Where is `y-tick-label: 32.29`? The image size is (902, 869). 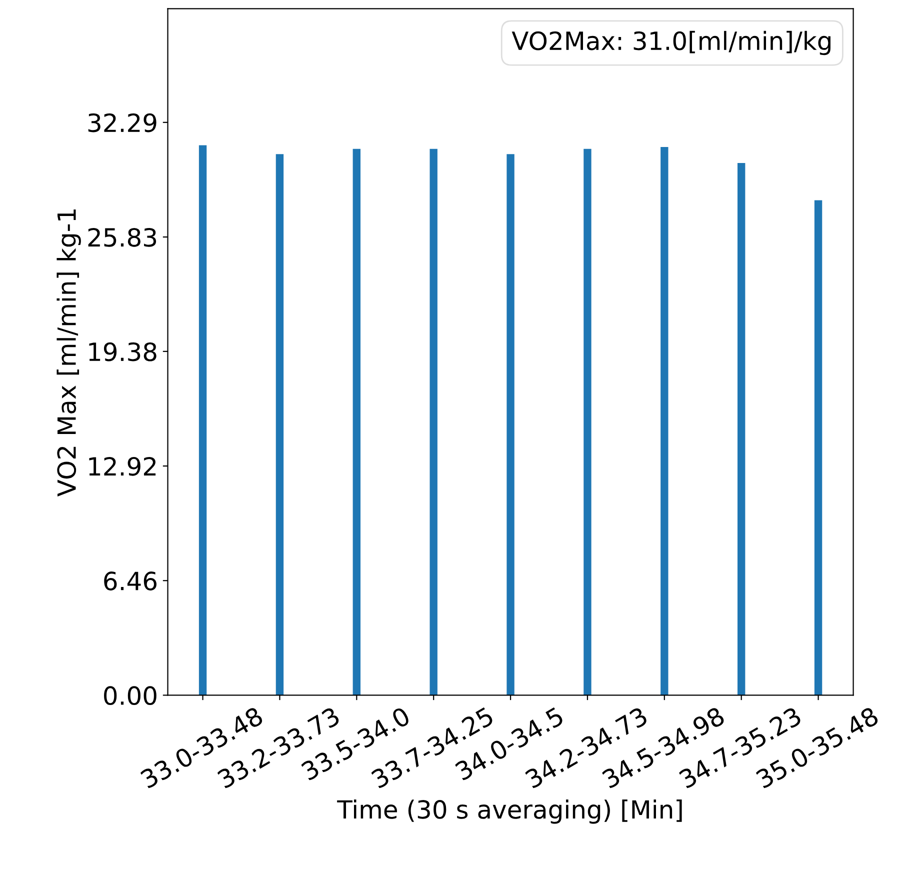
y-tick-label: 32.29 is located at coordinates (122, 122).